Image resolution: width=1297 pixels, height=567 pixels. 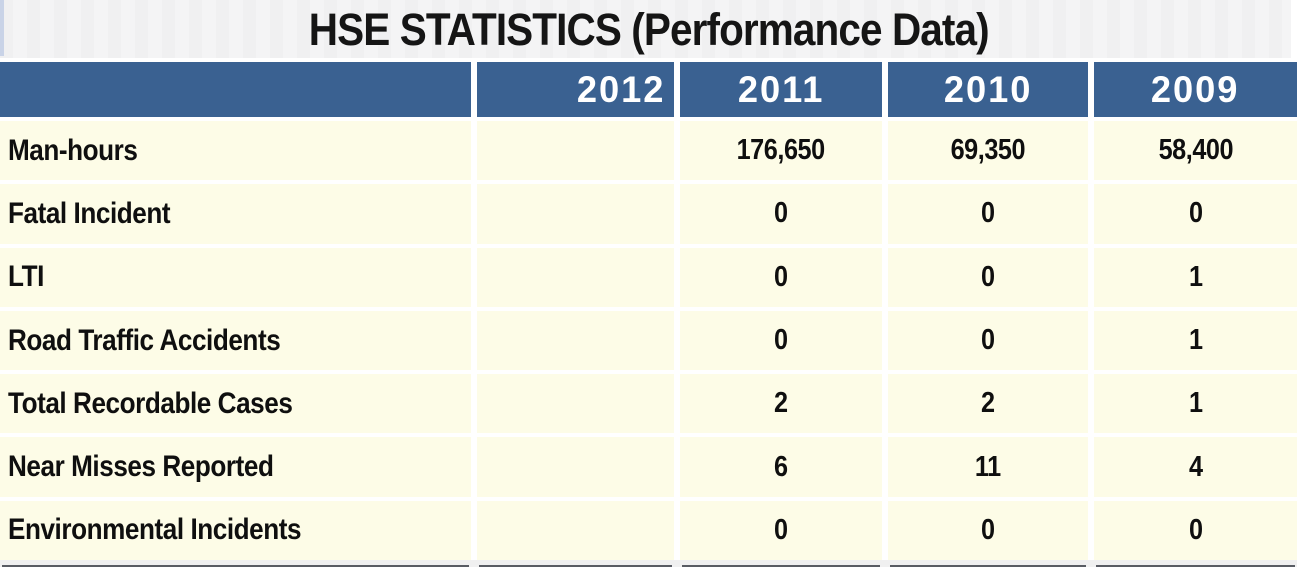 I want to click on value-cell-road-traffic-accidents-2011: 0, so click(x=781, y=340).